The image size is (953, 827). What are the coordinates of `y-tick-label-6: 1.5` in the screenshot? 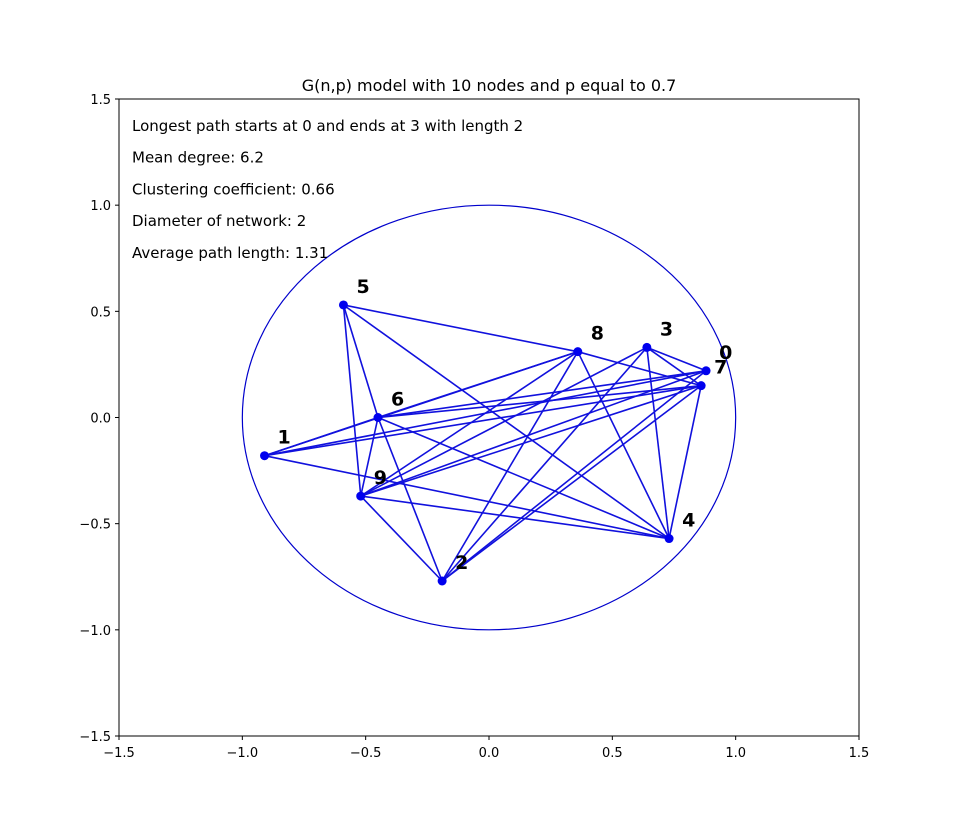 It's located at (100, 100).